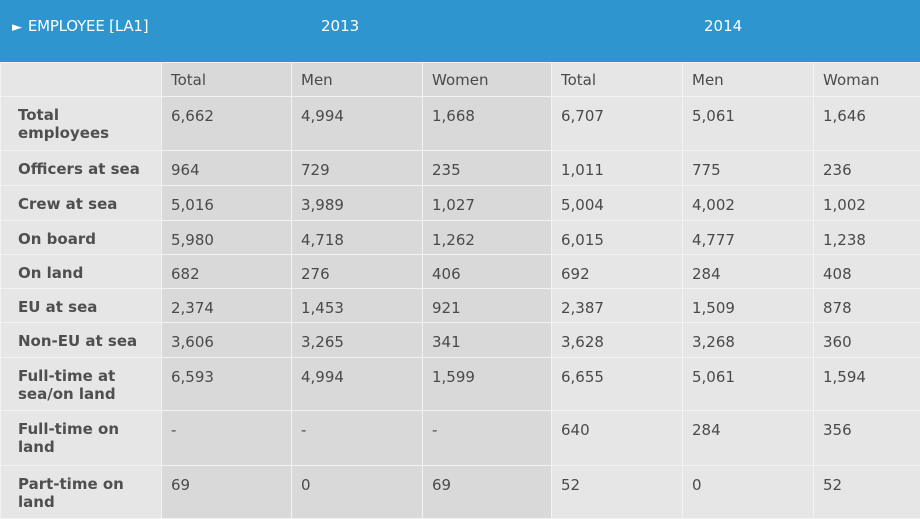 This screenshot has width=920, height=519. What do you see at coordinates (487, 238) in the screenshot?
I see `table-cell: 1,262` at bounding box center [487, 238].